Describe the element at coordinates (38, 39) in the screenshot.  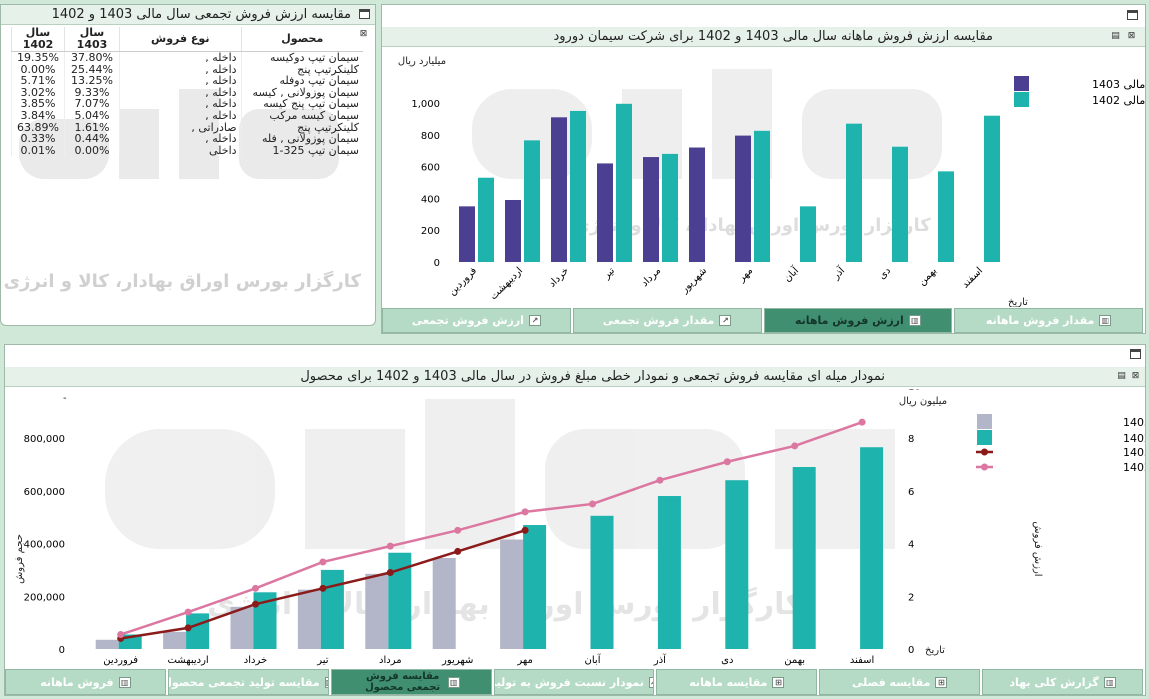
I see `column-header-1402: سال 1402` at that location.